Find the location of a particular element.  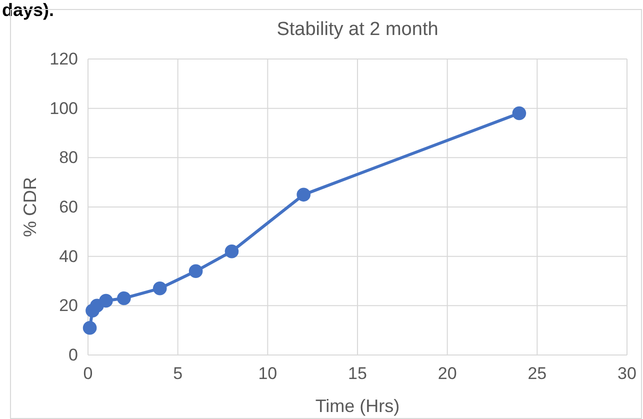

x-tick-label: 15 is located at coordinates (357, 374).